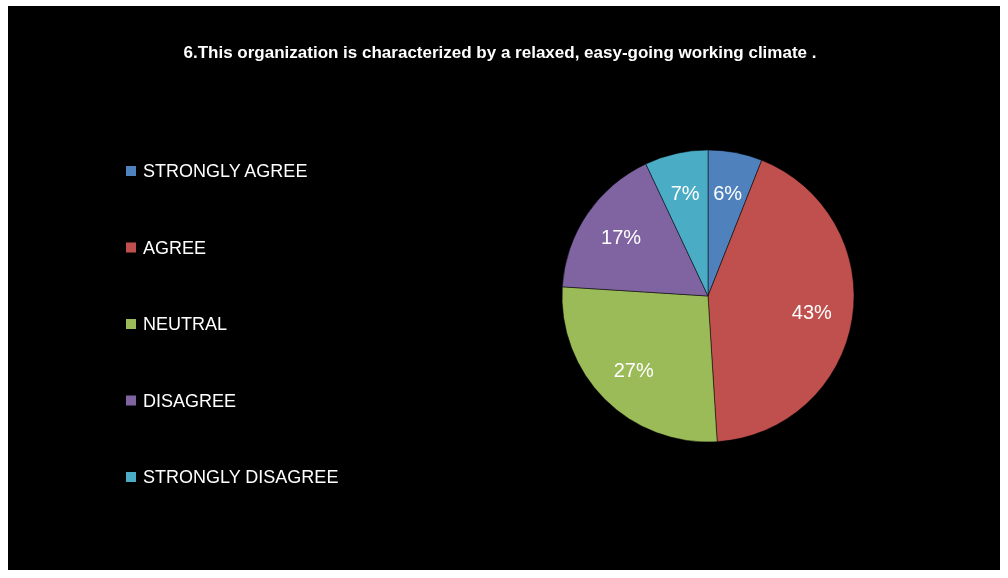 The image size is (1008, 578). Describe the element at coordinates (812, 312) in the screenshot. I see `data-label: 43%` at that location.